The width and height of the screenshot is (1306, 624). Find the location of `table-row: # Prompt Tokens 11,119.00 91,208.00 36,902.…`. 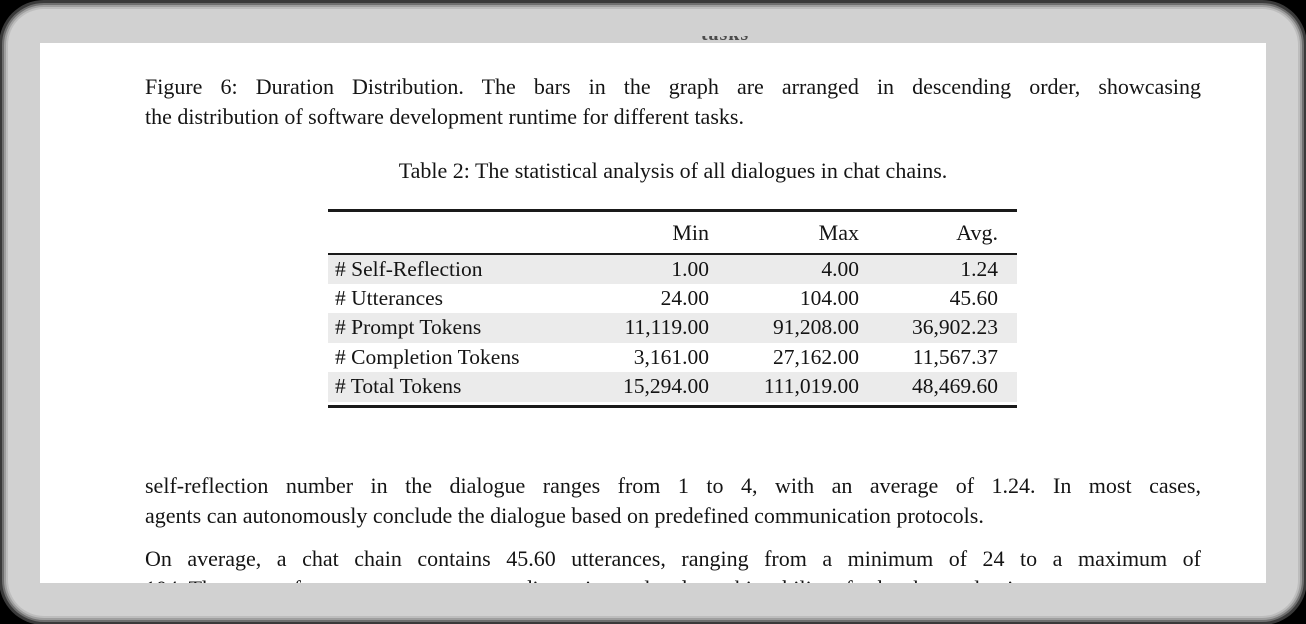

table-row: # Prompt Tokens 11,119.00 91,208.00 36,902.… is located at coordinates (672, 328).